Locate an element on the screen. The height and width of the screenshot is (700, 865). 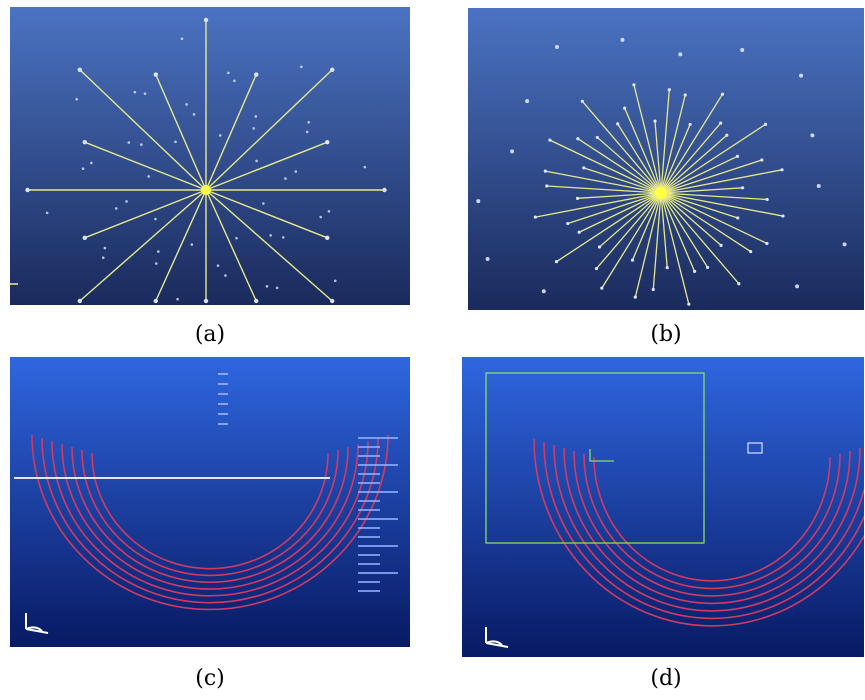
caption-d: (d) is located at coordinates (666, 678).